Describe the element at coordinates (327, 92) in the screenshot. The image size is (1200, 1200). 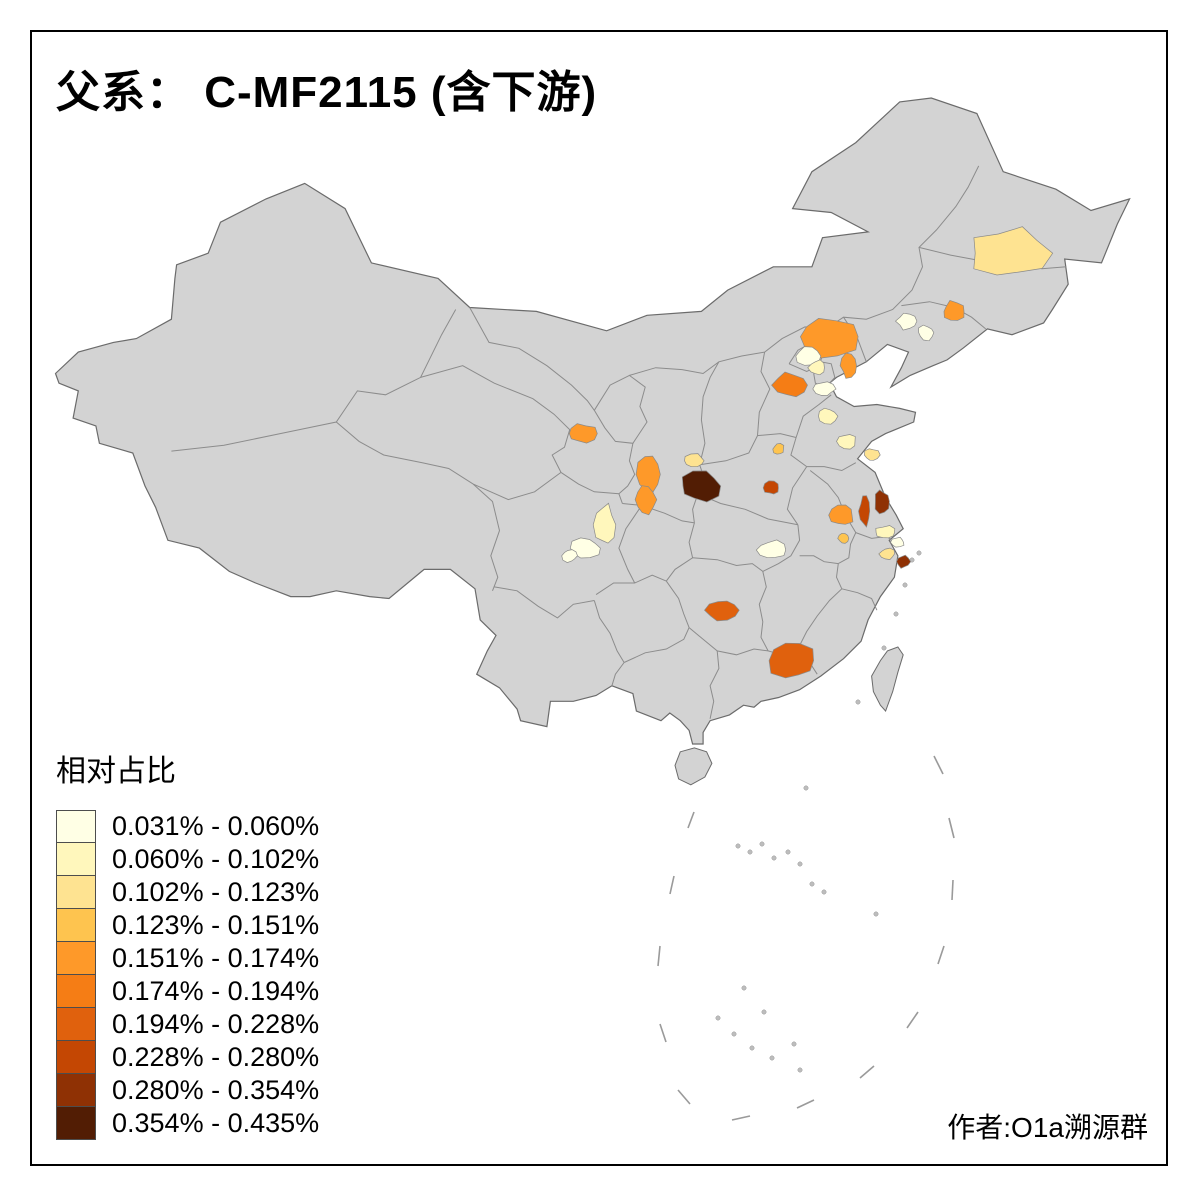
I see `page-title: 父系： C-MF2115 (含下游)` at that location.